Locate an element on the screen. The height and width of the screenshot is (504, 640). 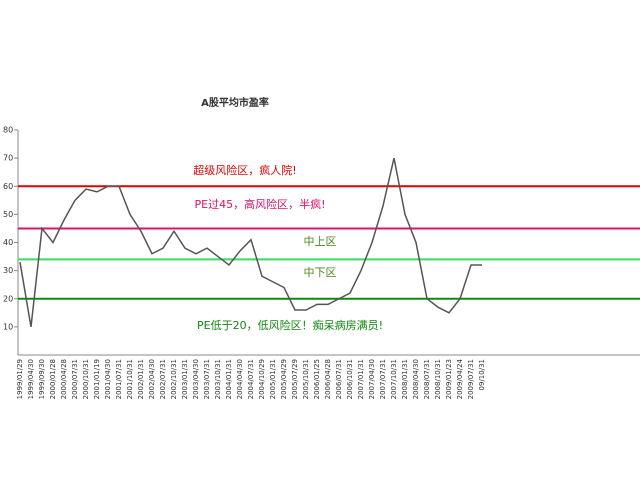
x-tick-label: 2006/04/28 is located at coordinates (328, 379).